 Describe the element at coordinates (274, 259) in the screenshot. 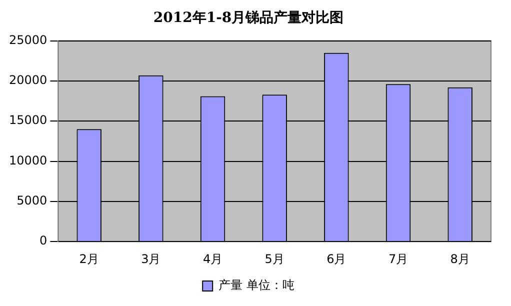

I see `x-tick-label: 5月` at that location.